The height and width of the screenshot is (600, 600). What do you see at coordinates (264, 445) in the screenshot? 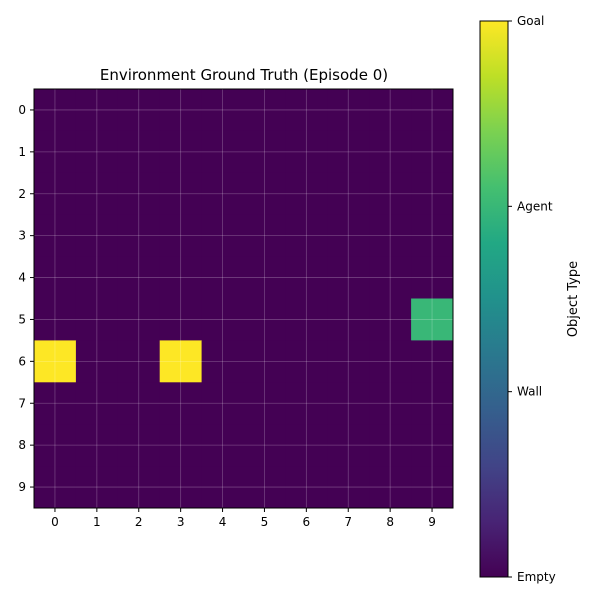
I see `heatmap-cell-r8-c5` at bounding box center [264, 445].